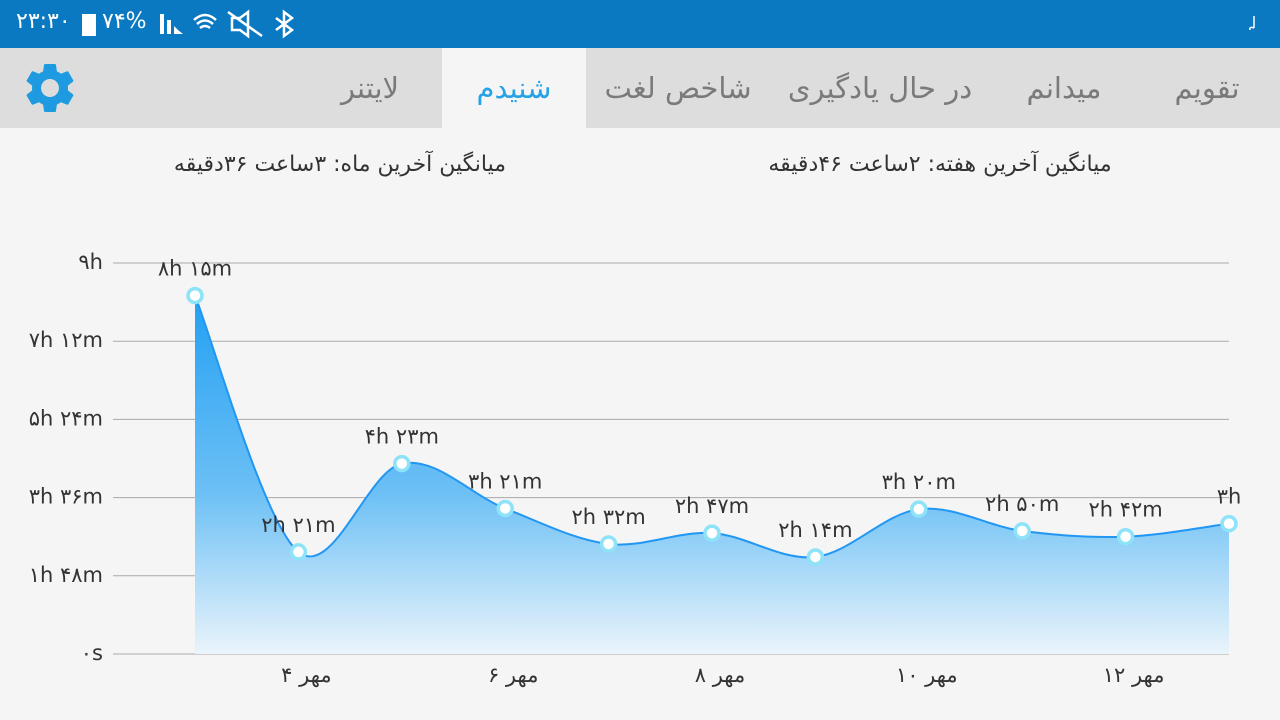 The height and width of the screenshot is (720, 1280). Describe the element at coordinates (66, 497) in the screenshot. I see `y-tick-label: ۳h ۳۶m` at that location.